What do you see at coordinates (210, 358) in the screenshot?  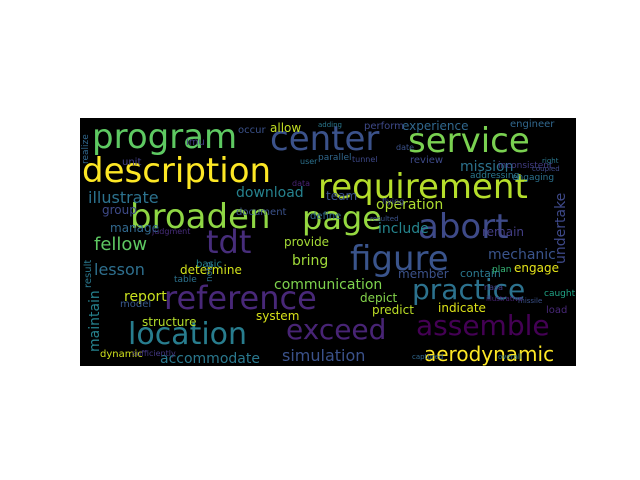 I see `word-accommodate: accommodate` at bounding box center [210, 358].